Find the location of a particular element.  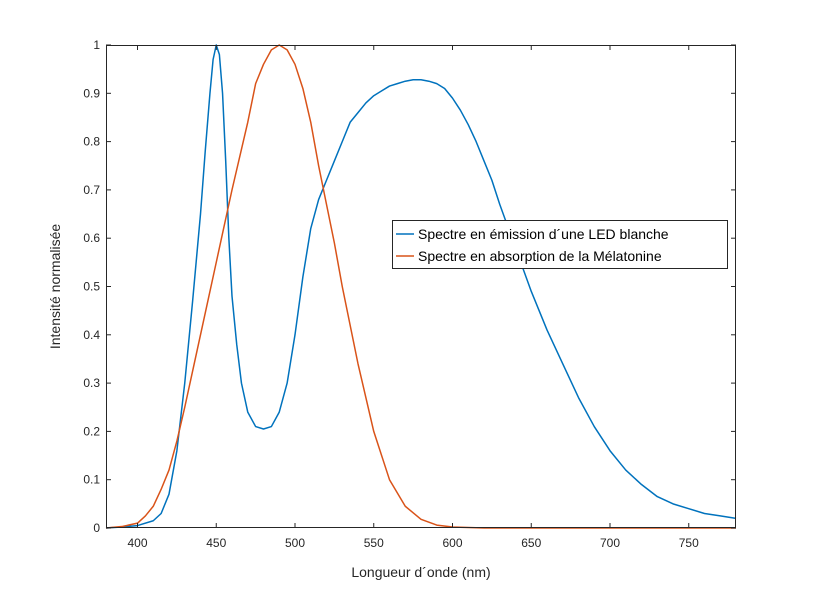

y-tick-label: 0.7 is located at coordinates (91, 190).